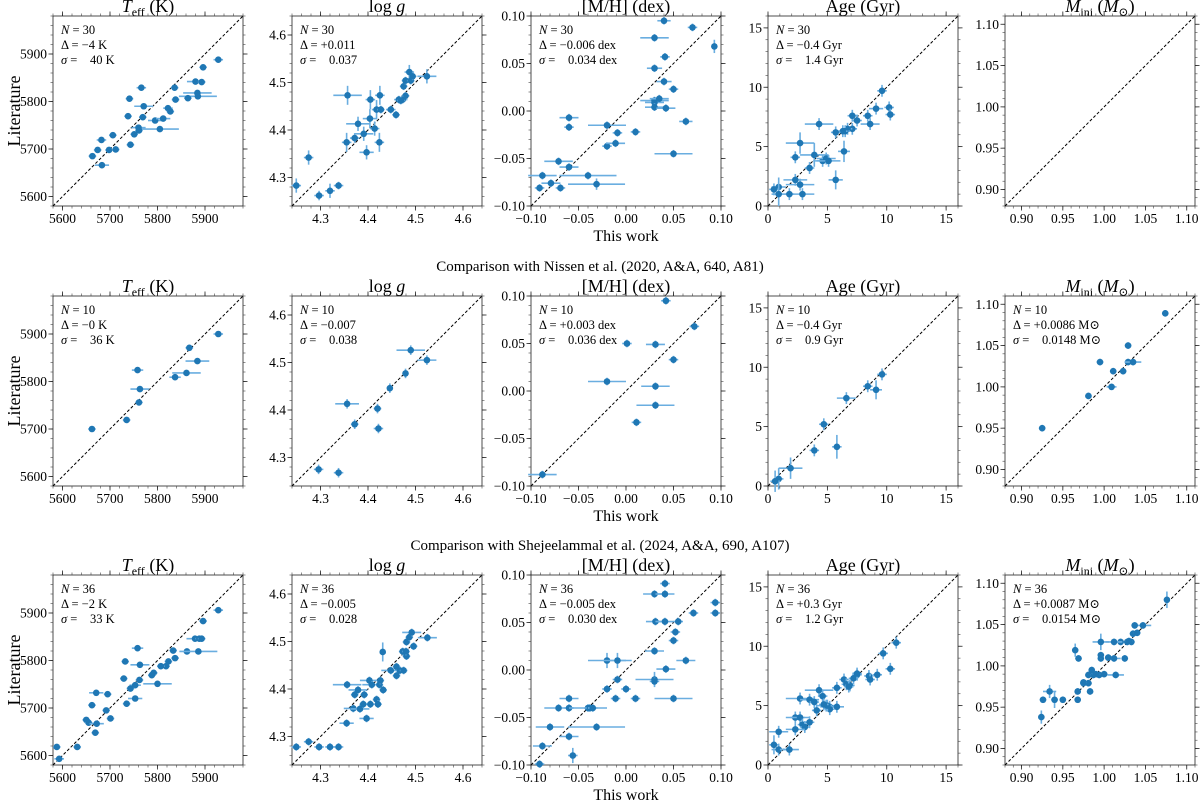 This screenshot has height=802, width=1200. What do you see at coordinates (88, 340) in the screenshot?
I see `annotation-sigma: σ = 36 K` at bounding box center [88, 340].